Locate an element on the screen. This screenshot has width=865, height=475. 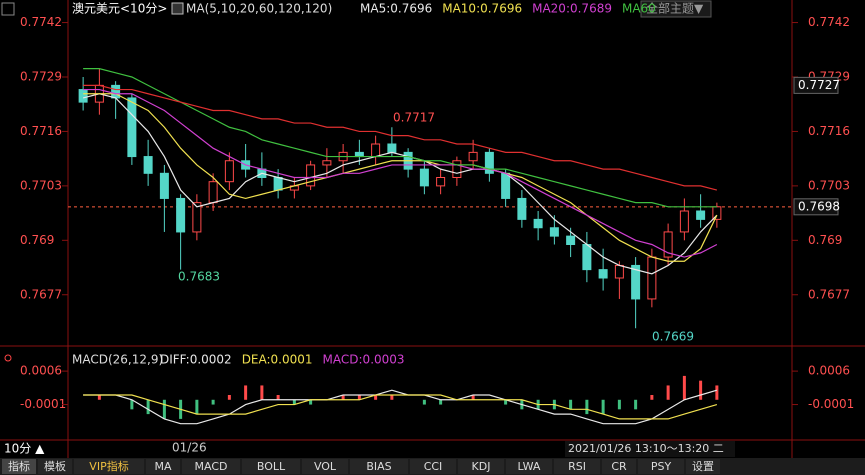
tab-label: LWA is located at coordinates (529, 466).